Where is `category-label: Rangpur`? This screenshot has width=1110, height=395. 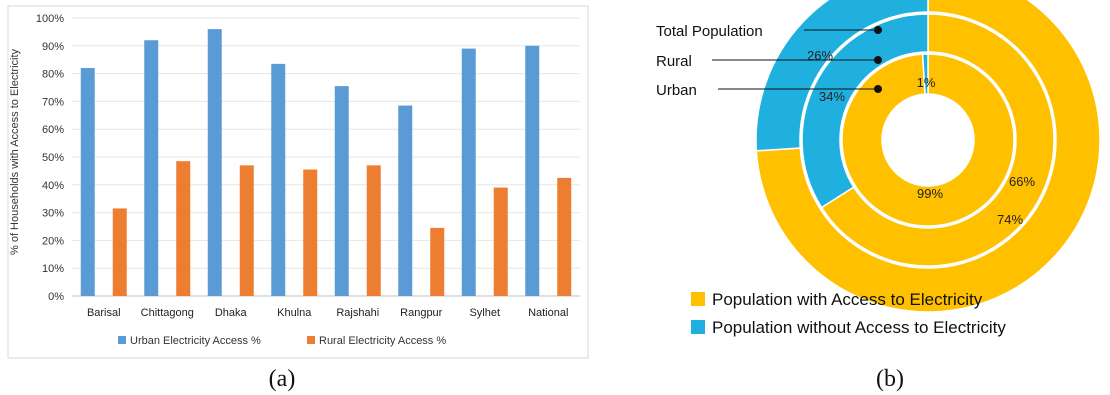
category-label: Rangpur is located at coordinates (421, 313).